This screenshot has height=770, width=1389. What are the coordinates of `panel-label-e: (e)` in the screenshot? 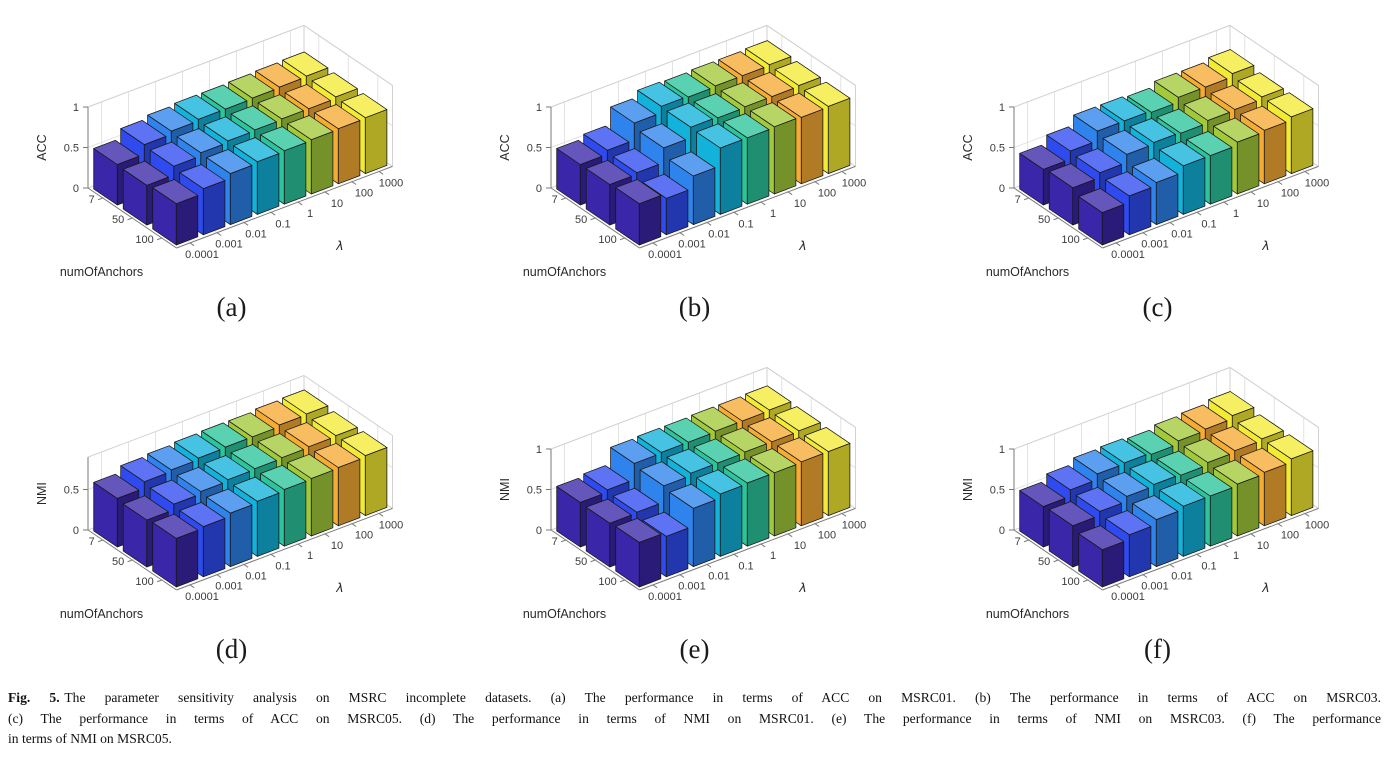 It's located at (694, 649).